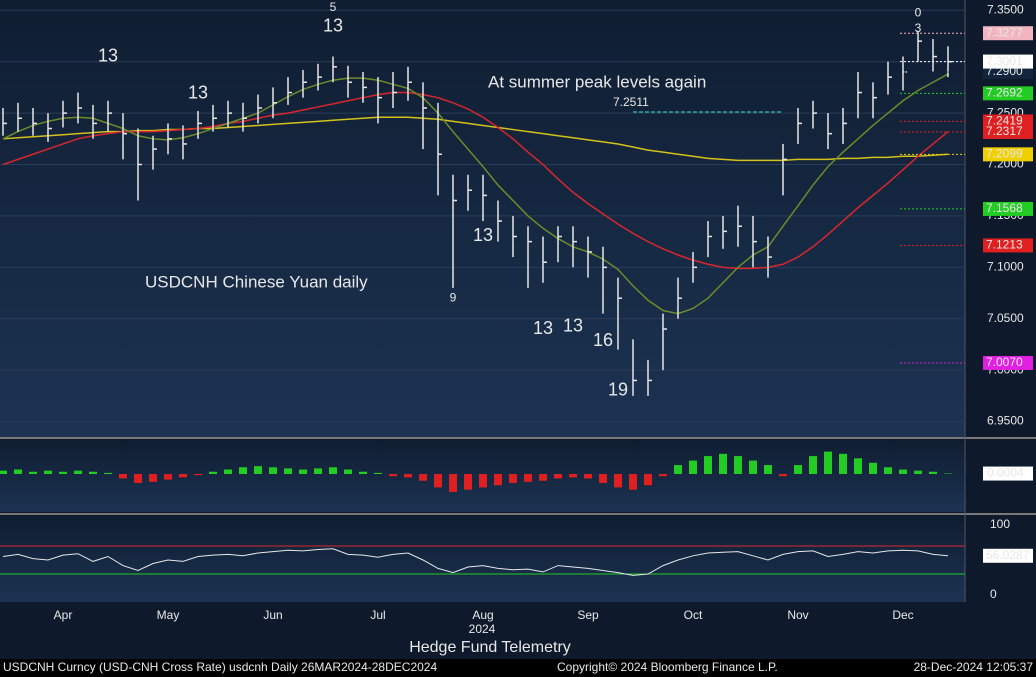 The height and width of the screenshot is (677, 1036). Describe the element at coordinates (631, 102) in the screenshot. I see `reference-label: 7.2511` at that location.